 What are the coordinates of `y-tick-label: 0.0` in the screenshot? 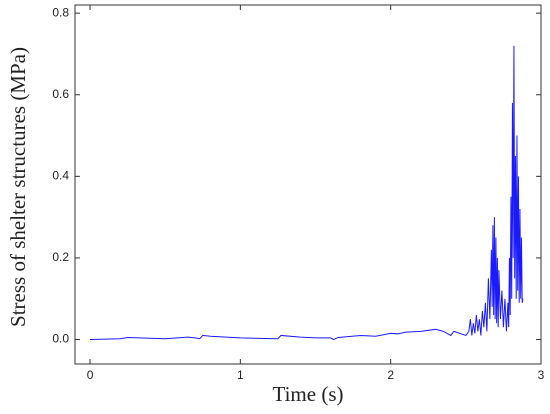 It's located at (60, 339).